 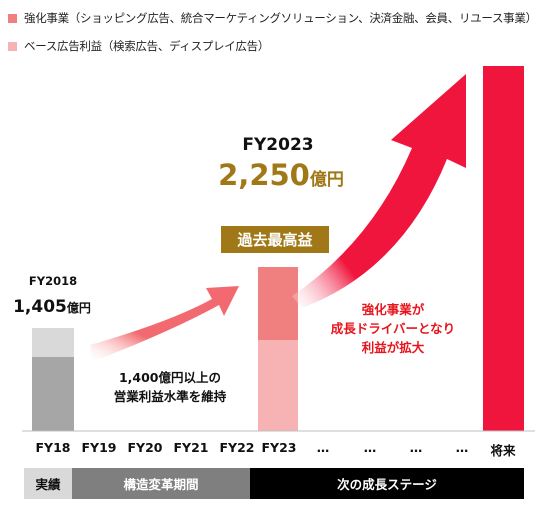 What do you see at coordinates (503, 450) in the screenshot?
I see `x-tick-future: 将来` at bounding box center [503, 450].